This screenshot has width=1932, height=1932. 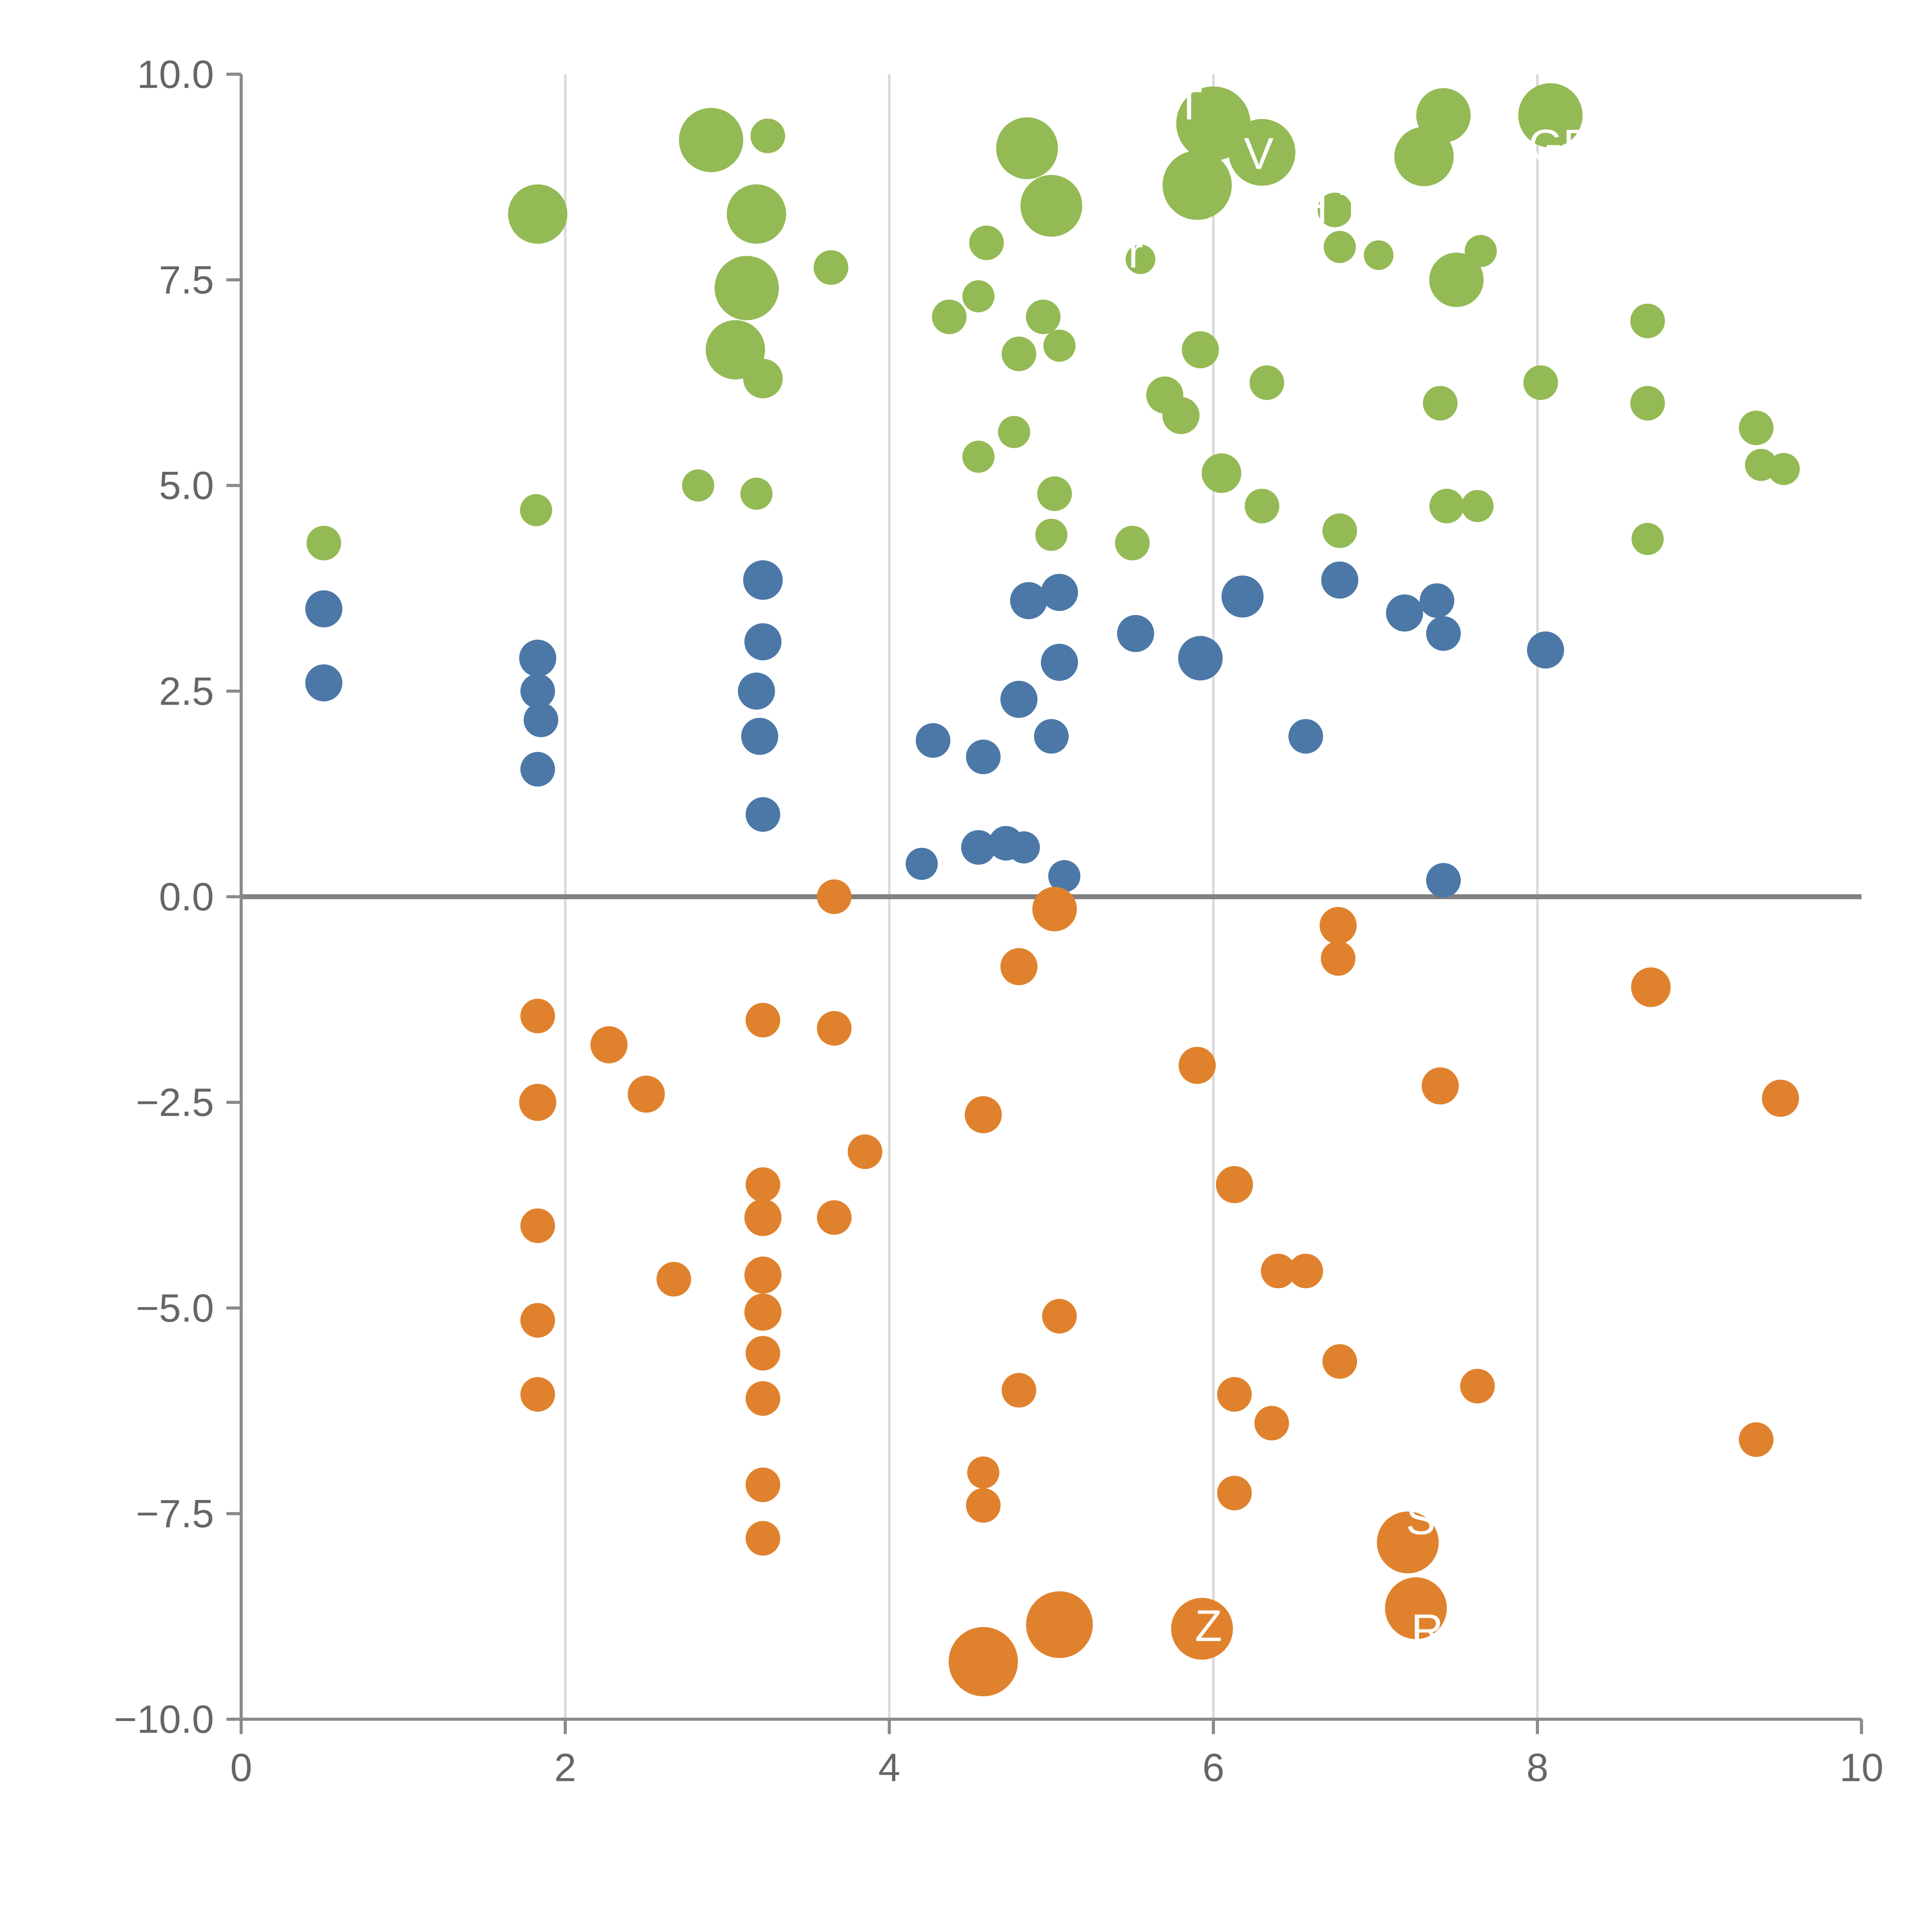 I want to click on y-tick-label: 2.5, so click(x=186, y=691).